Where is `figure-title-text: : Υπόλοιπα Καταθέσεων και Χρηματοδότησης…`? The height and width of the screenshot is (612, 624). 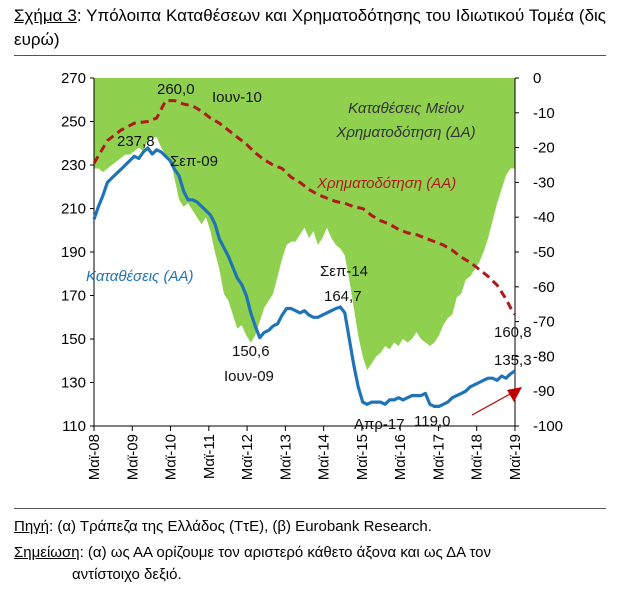
figure-title-text: : Υπόλοιπα Καταθέσεων και Χρηματοδότησης… is located at coordinates (310, 27).